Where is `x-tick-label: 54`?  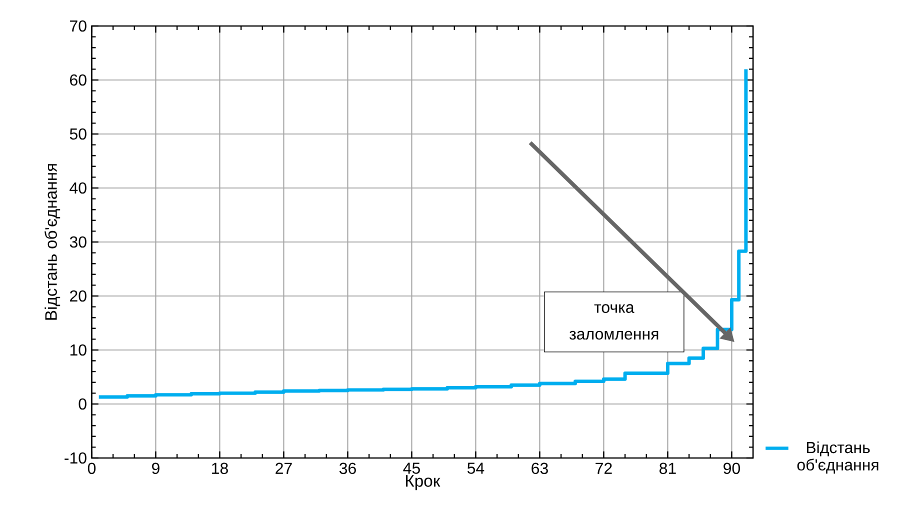
x-tick-label: 54 is located at coordinates (475, 468).